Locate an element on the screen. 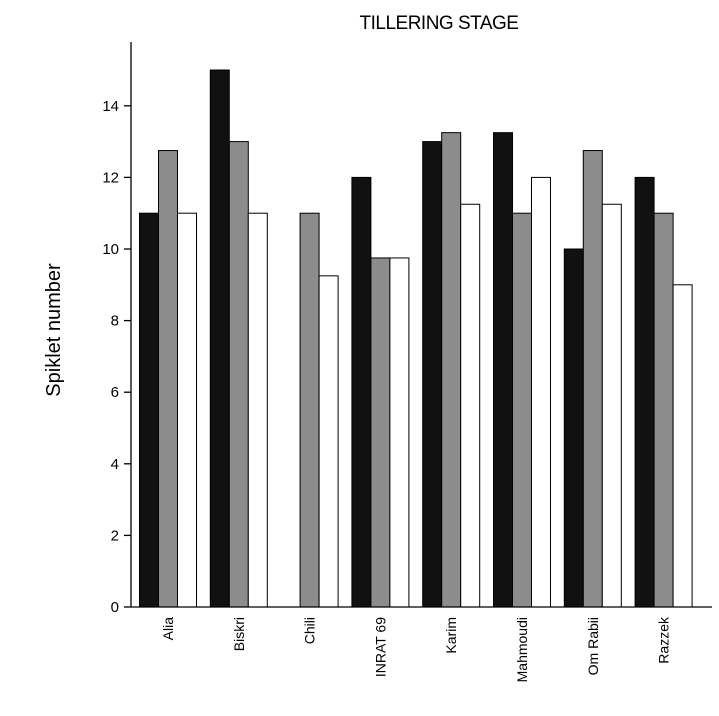 Image resolution: width=719 pixels, height=716 pixels. x-tick-label: Om Rabii is located at coordinates (593, 646).